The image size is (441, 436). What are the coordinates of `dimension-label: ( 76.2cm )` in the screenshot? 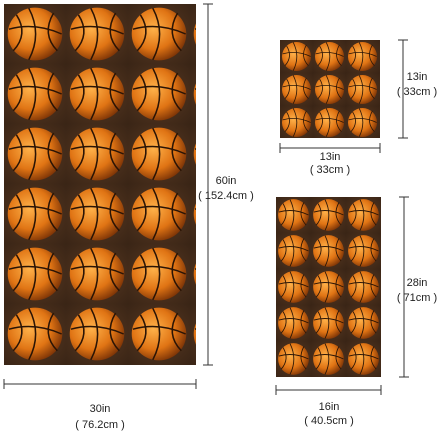 It's located at (100, 425).